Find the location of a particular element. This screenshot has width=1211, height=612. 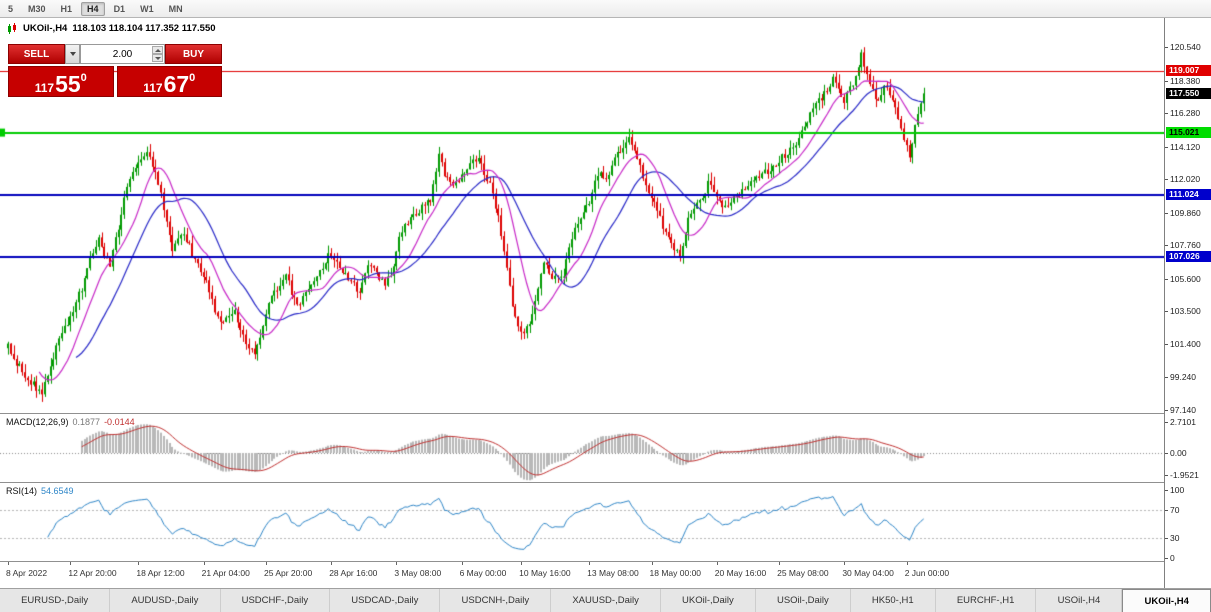

price-level-badge: 115.021 is located at coordinates (1188, 133).